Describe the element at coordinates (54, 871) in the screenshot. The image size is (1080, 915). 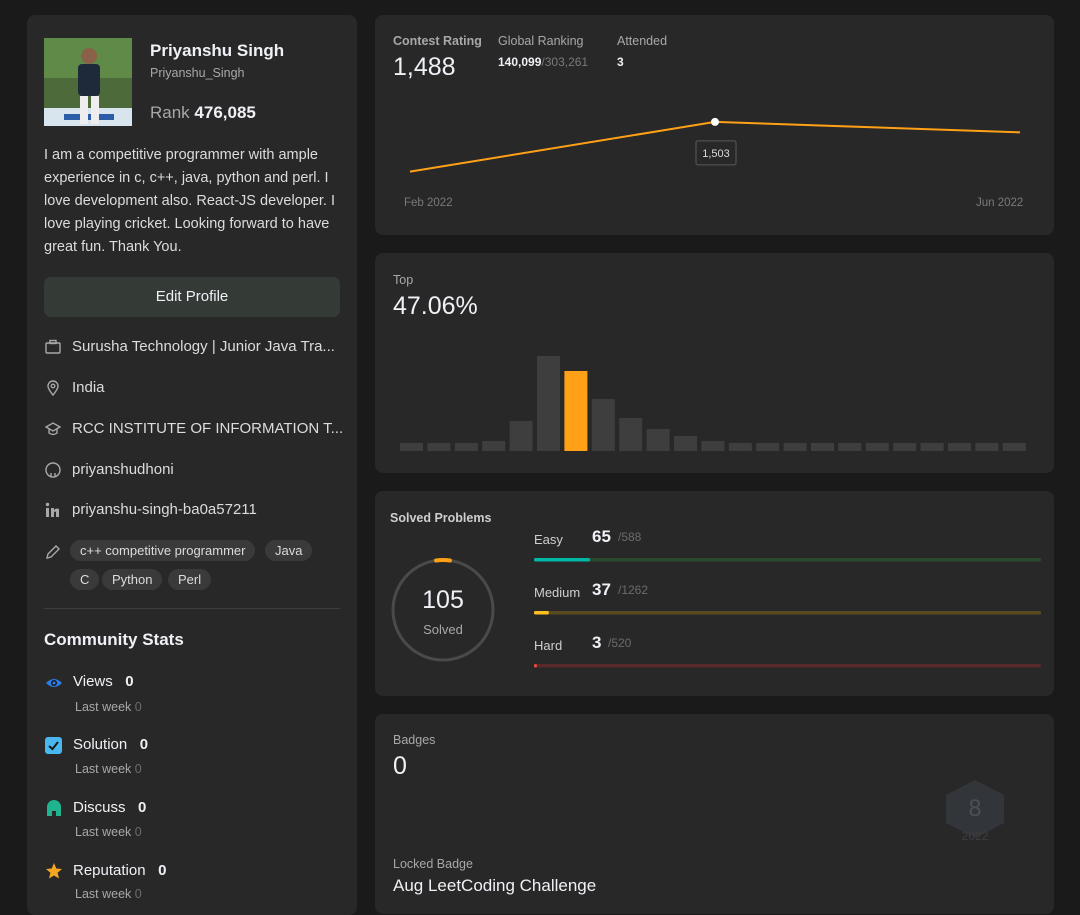
I see `reputation-icon` at that location.